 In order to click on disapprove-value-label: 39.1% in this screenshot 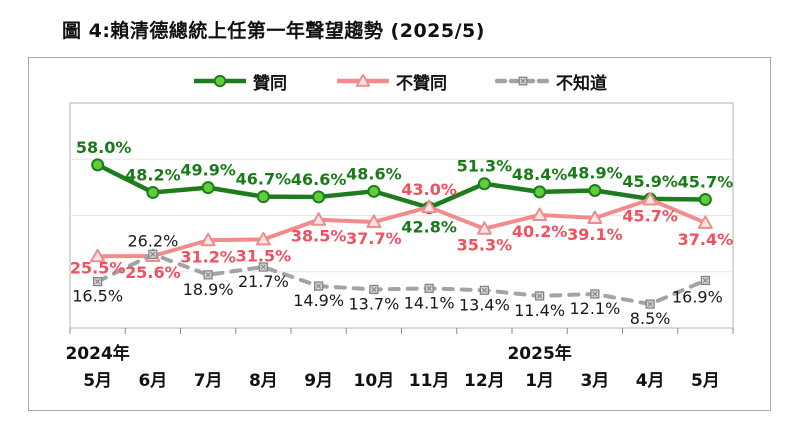, I will do `click(595, 234)`.